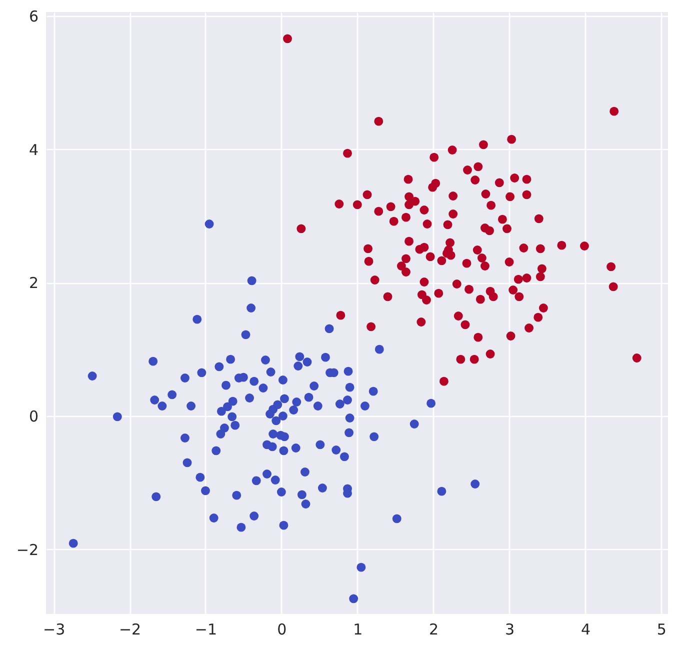 The width and height of the screenshot is (677, 665). What do you see at coordinates (661, 629) in the screenshot?
I see `x-tick-label: 5` at bounding box center [661, 629].